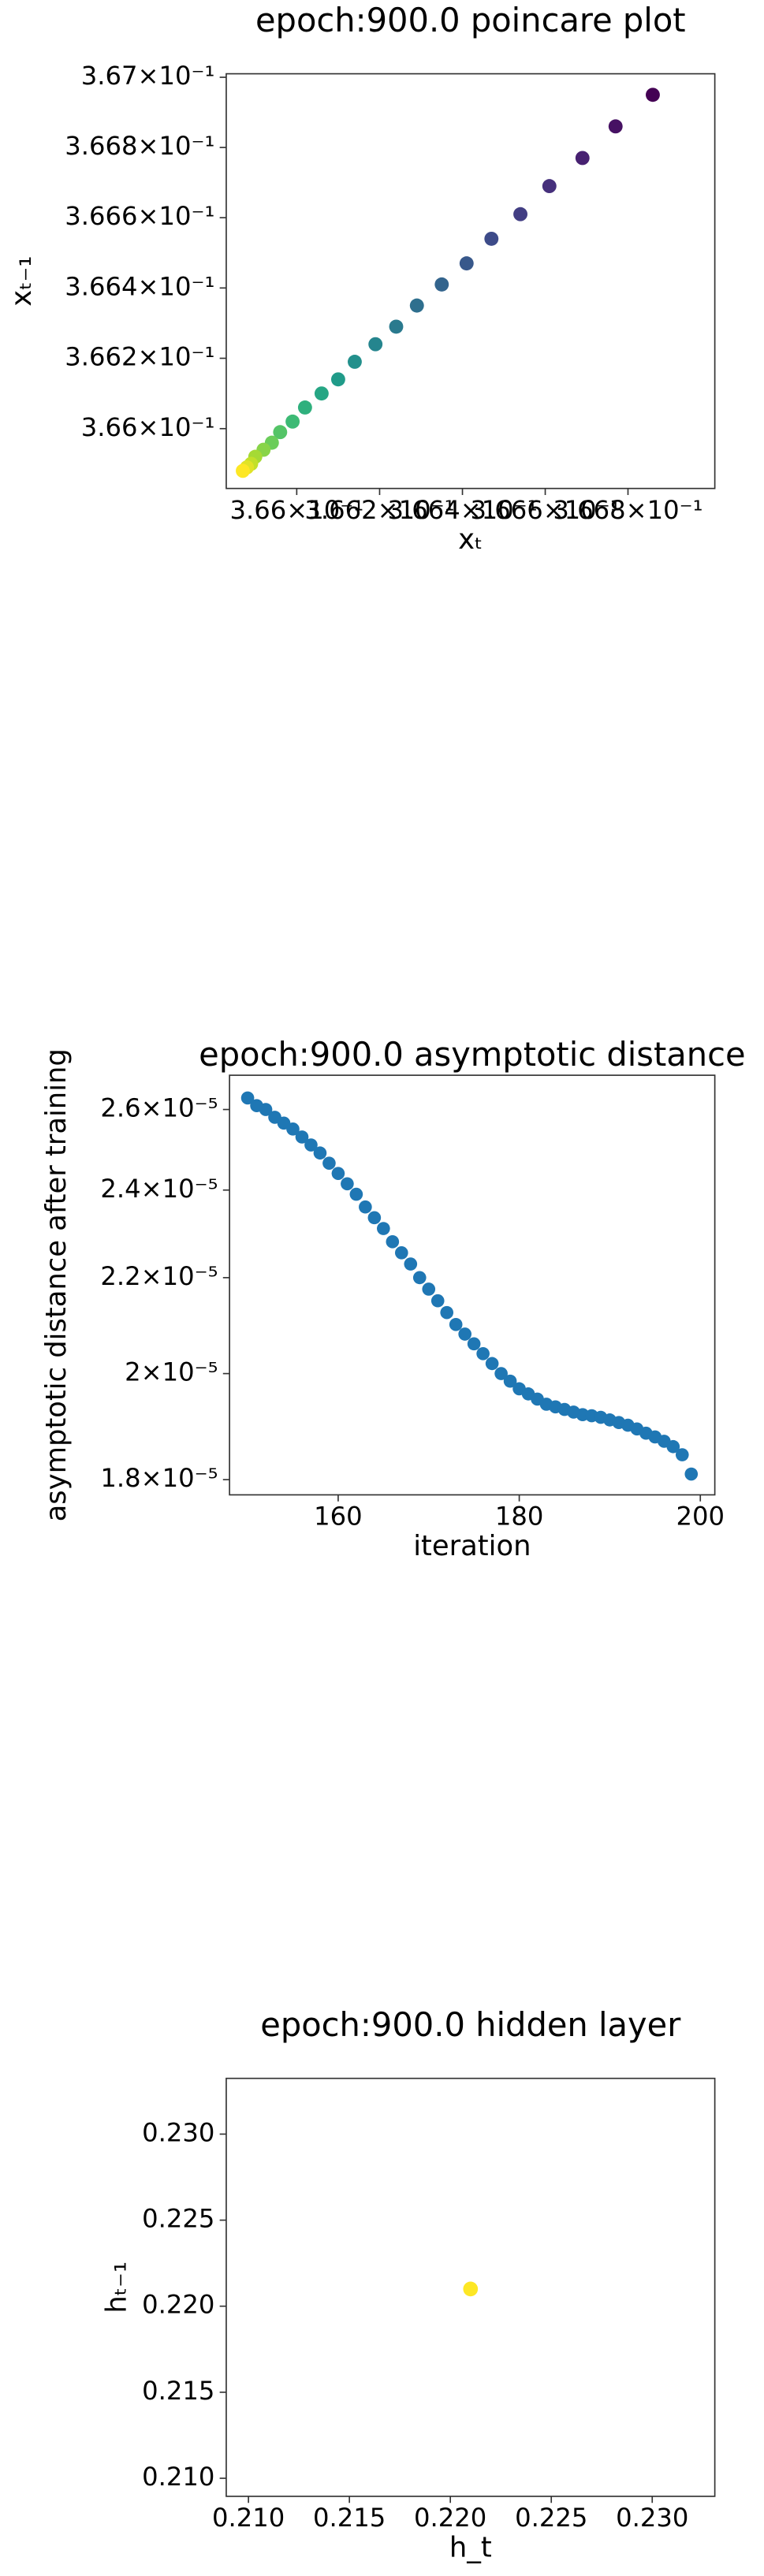  Describe the element at coordinates (171, 1372) in the screenshot. I see `y-tick-label: 2×10⁻⁵` at that location.